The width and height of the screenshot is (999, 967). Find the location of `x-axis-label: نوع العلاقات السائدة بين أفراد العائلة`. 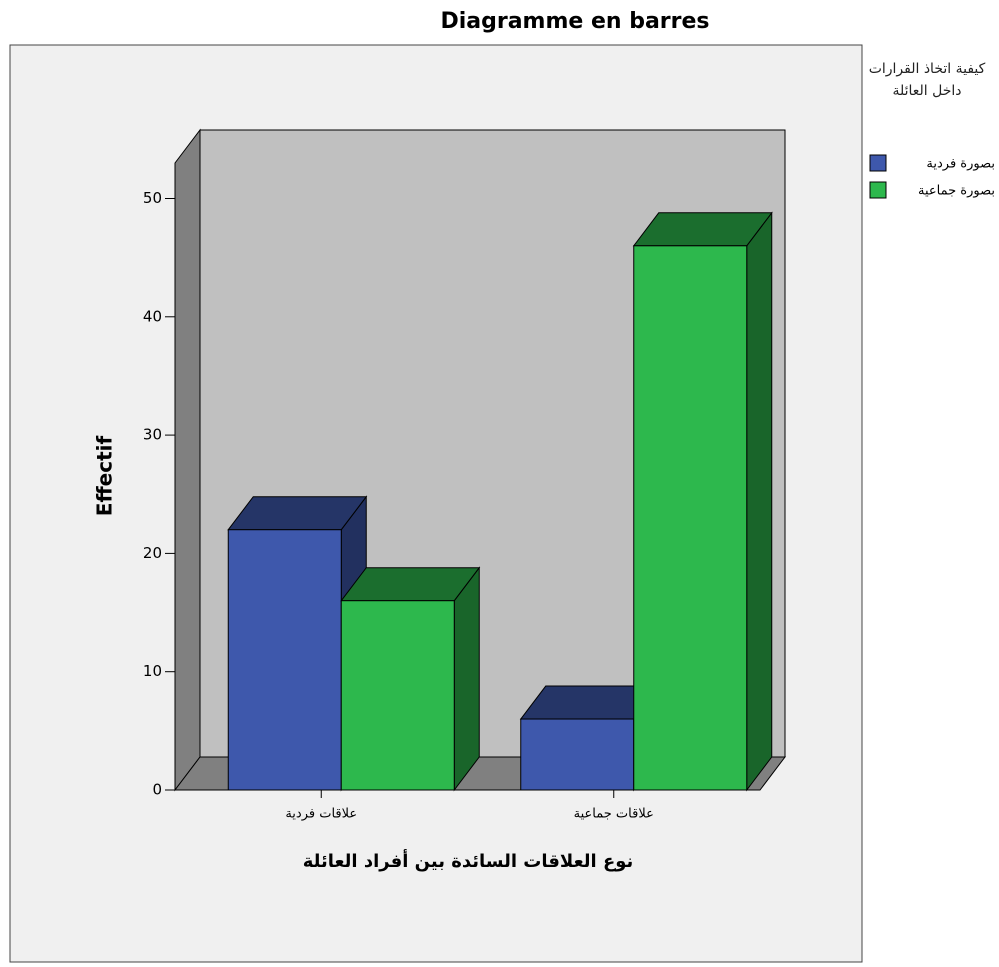

x-axis-label: نوع العلاقات السائدة بين أفراد العائلة is located at coordinates (468, 860).